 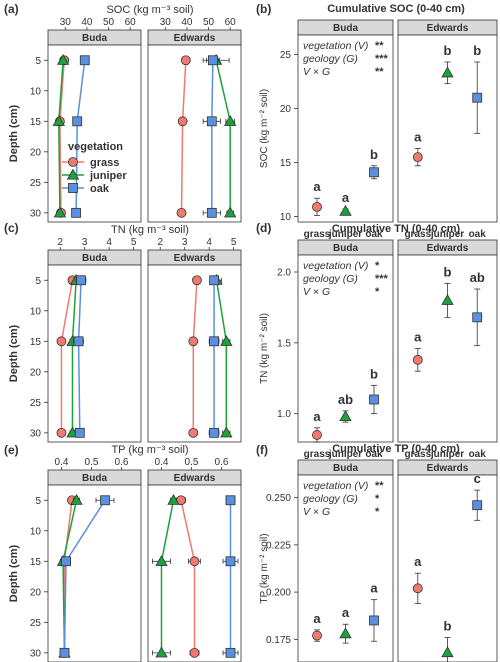 What do you see at coordinates (108, 176) in the screenshot?
I see `legend-label: juniper` at bounding box center [108, 176].